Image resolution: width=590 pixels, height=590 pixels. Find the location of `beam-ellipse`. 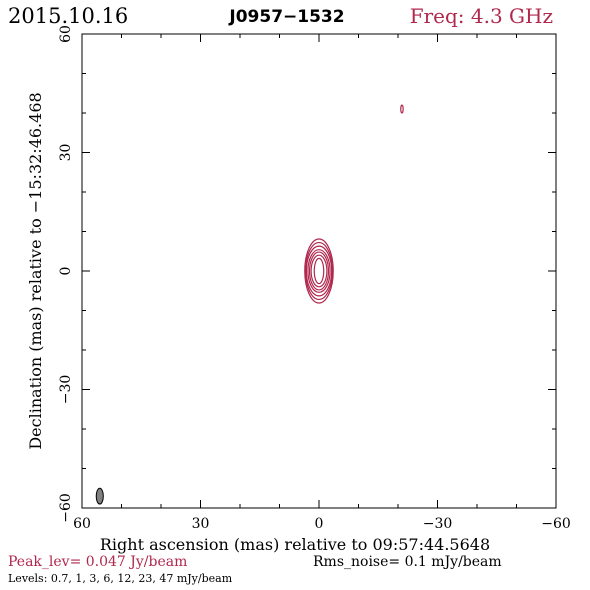

beam-ellipse is located at coordinates (99, 496).